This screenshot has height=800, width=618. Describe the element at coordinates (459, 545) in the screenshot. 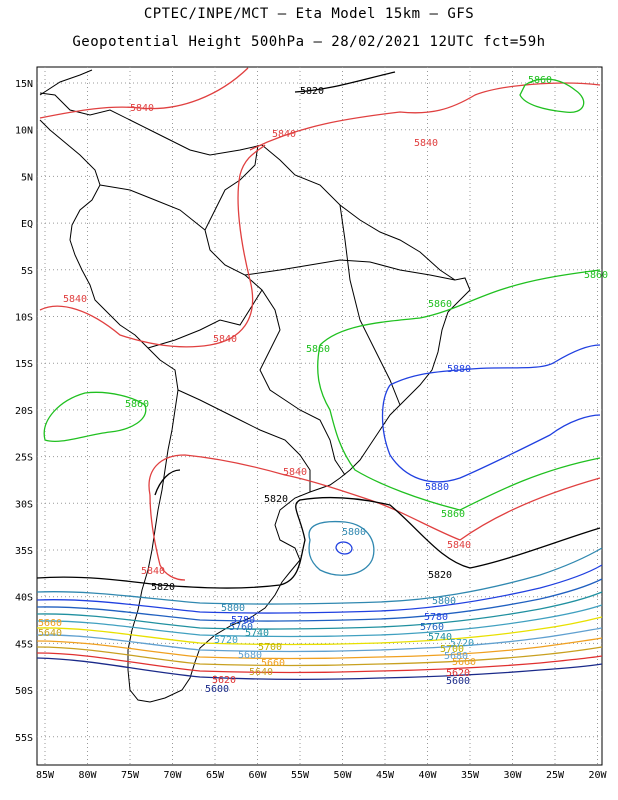

I see `label-5840-se: 5840` at that location.